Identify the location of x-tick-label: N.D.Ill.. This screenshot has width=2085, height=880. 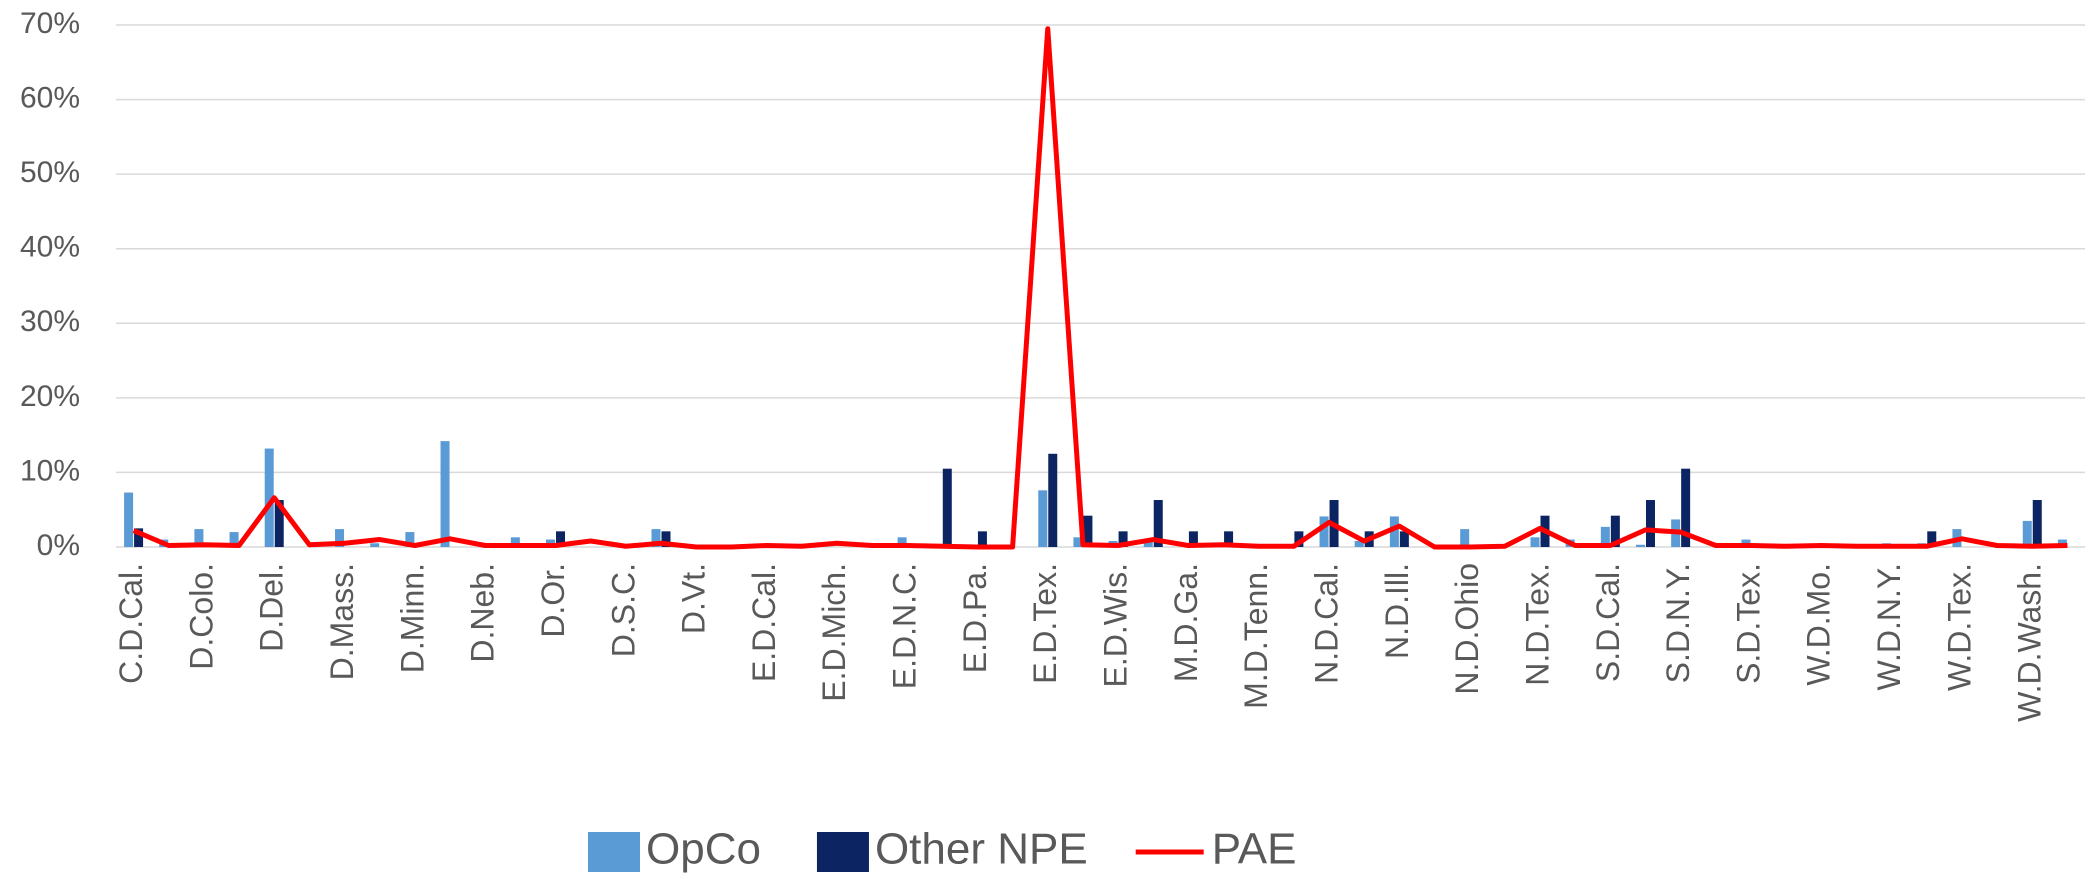
(1397, 611).